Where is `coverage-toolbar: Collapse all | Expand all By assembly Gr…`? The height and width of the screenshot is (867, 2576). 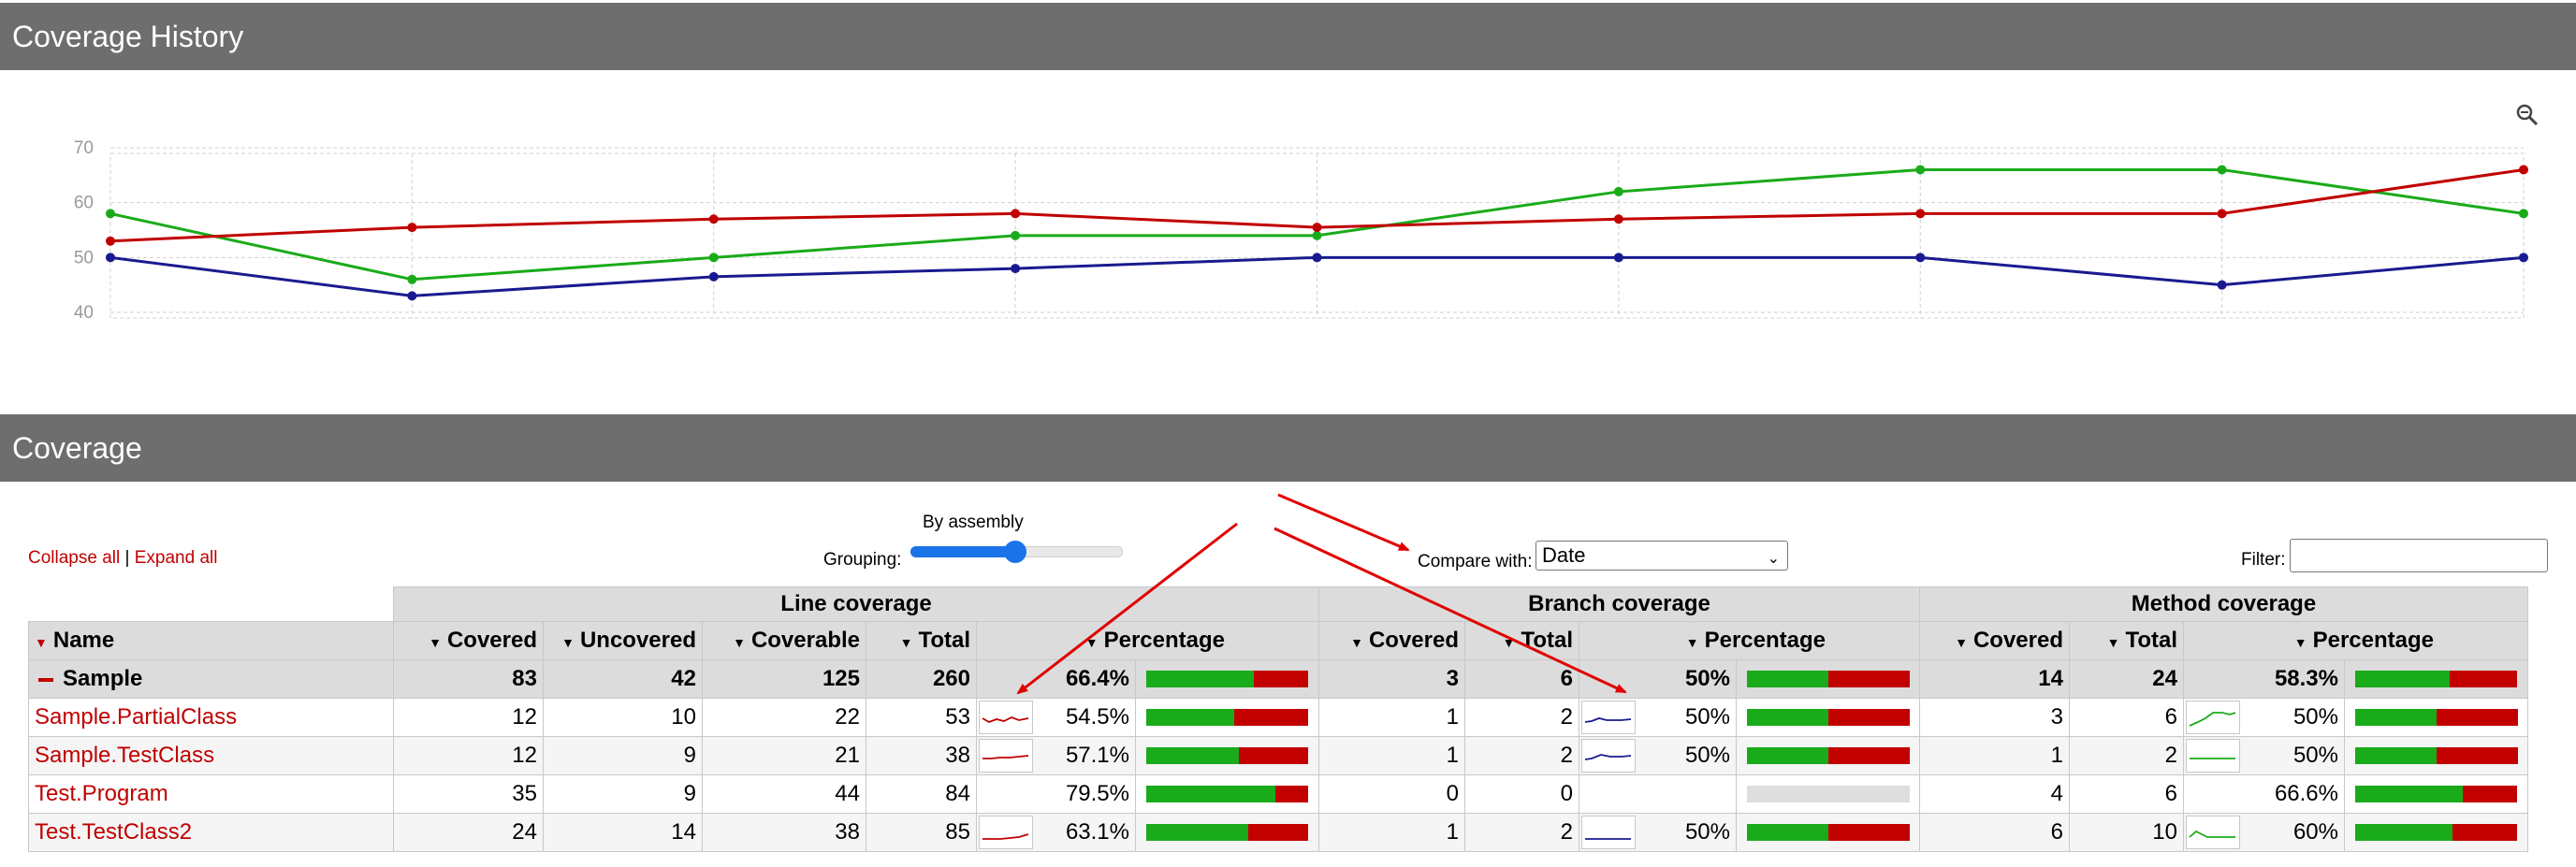
coverage-toolbar: Collapse all | Expand all By assembly Gr… is located at coordinates (1288, 542).